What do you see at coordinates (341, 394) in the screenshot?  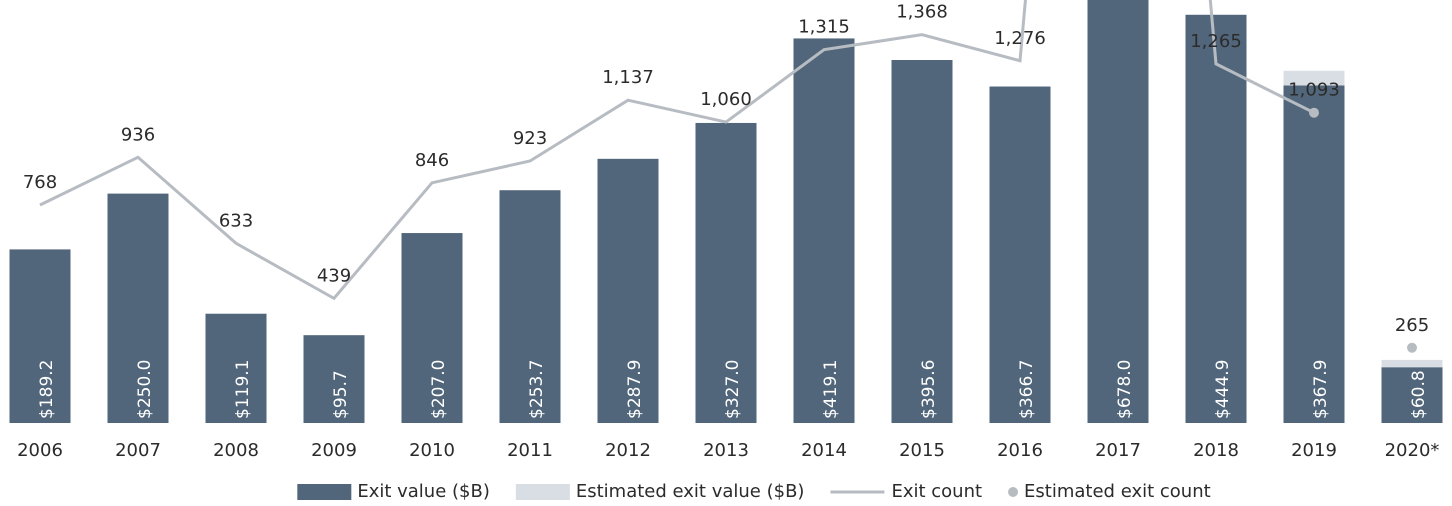 I see `bar-value-label: $95.7` at bounding box center [341, 394].